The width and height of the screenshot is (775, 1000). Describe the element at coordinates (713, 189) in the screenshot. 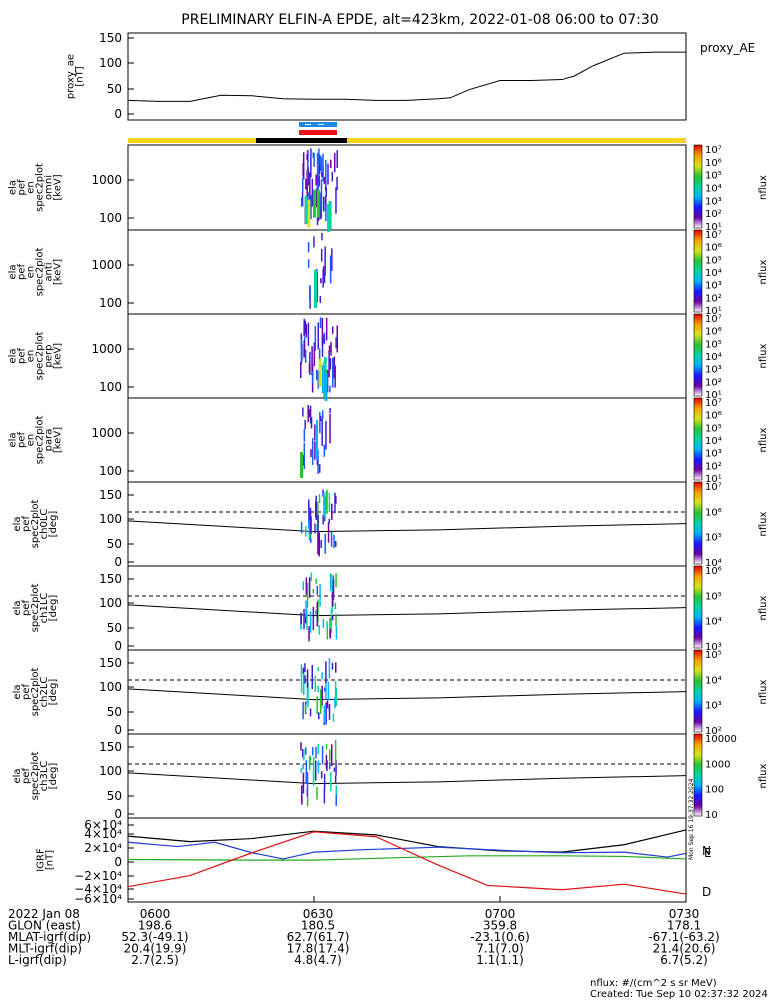

I see `colorbar-tick: 10⁴` at that location.